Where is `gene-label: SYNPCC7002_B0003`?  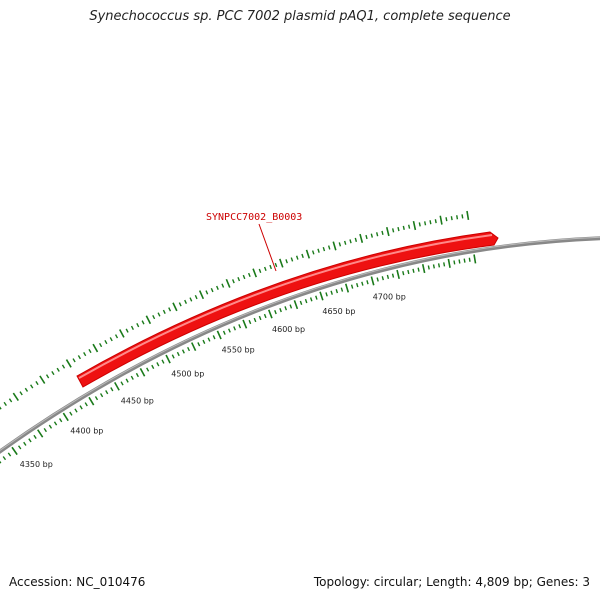 gene-label: SYNPCC7002_B0003 is located at coordinates (254, 217).